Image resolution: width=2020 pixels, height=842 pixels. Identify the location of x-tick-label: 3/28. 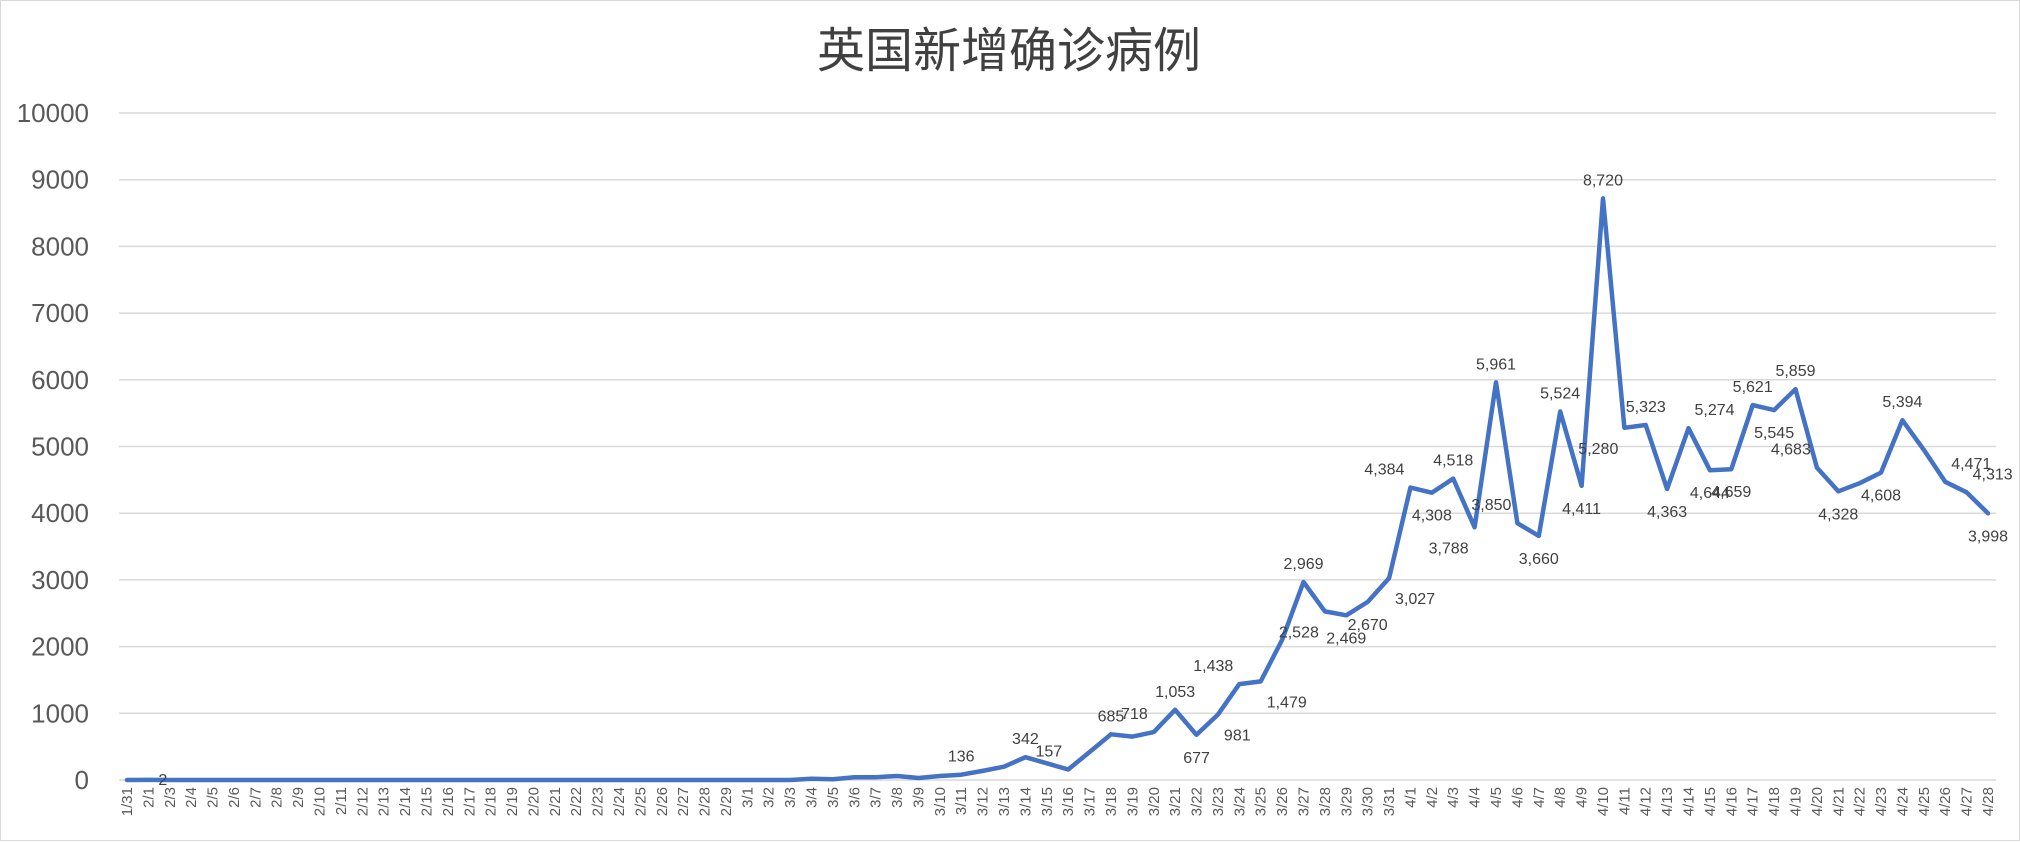
(1325, 801).